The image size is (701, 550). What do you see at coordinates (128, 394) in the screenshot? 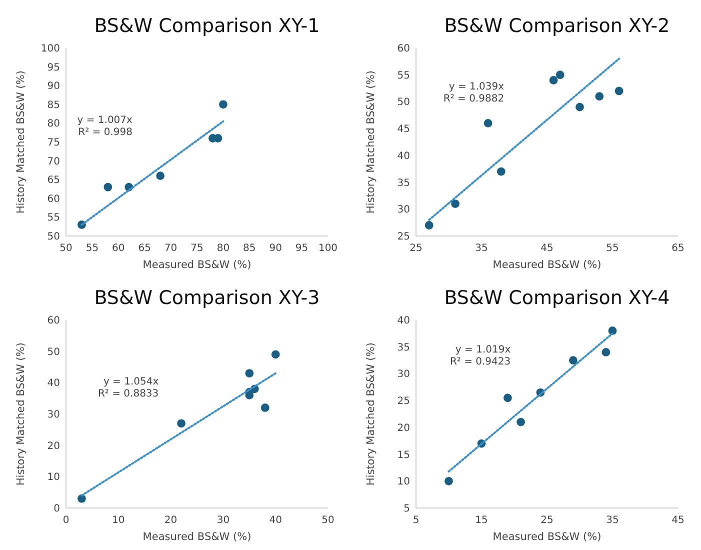
I see `annotation: R² = 0.8833` at bounding box center [128, 394].